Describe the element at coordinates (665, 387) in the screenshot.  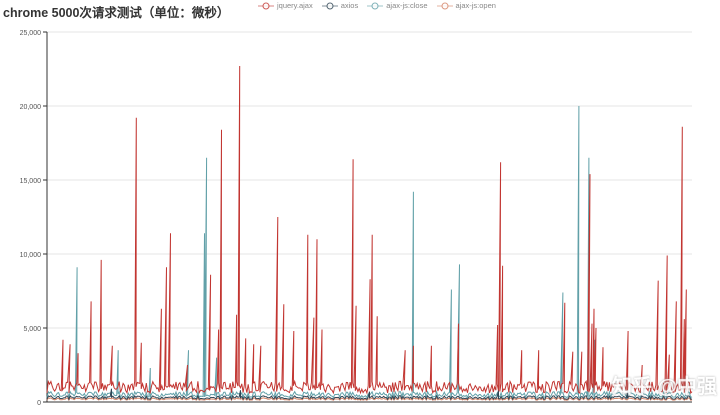
I see `watermark: 知乎 @中强` at that location.